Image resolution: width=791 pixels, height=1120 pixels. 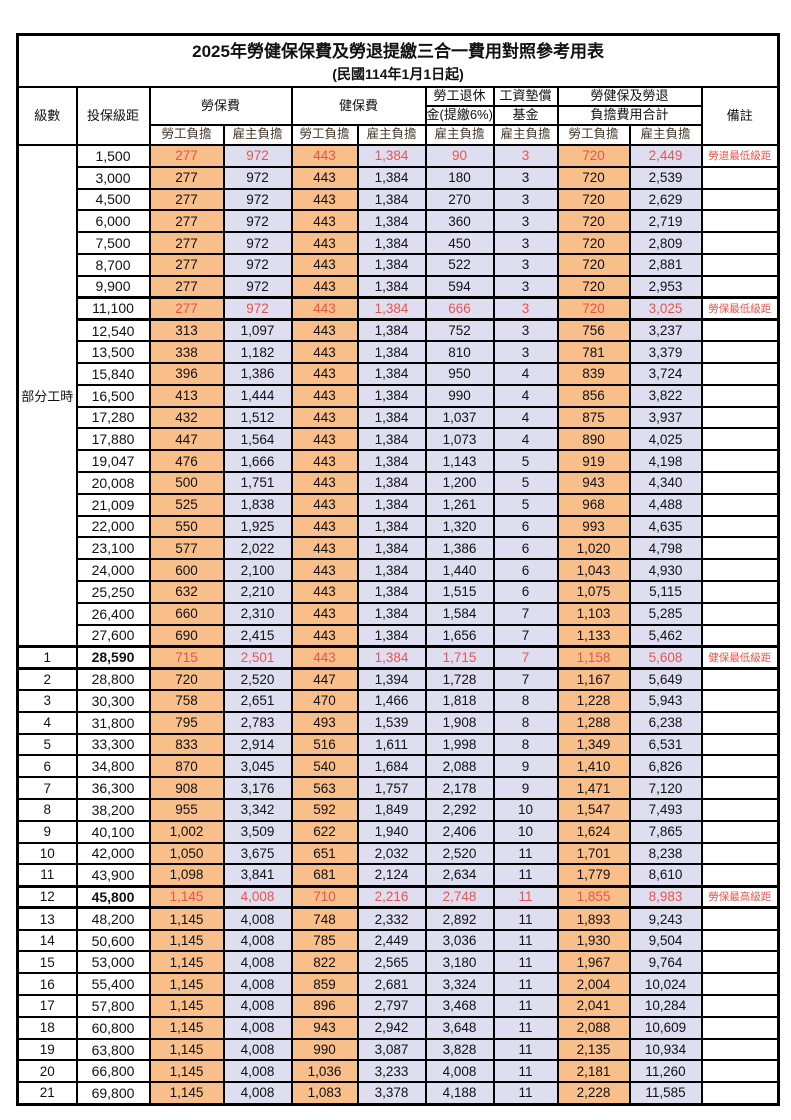 What do you see at coordinates (113, 897) in the screenshot?
I see `salary-cell: 45,800` at bounding box center [113, 897].